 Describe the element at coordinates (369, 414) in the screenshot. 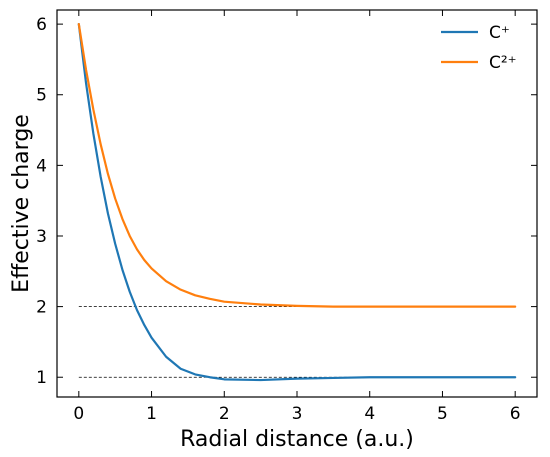

I see `x-tick-label: 4` at that location.